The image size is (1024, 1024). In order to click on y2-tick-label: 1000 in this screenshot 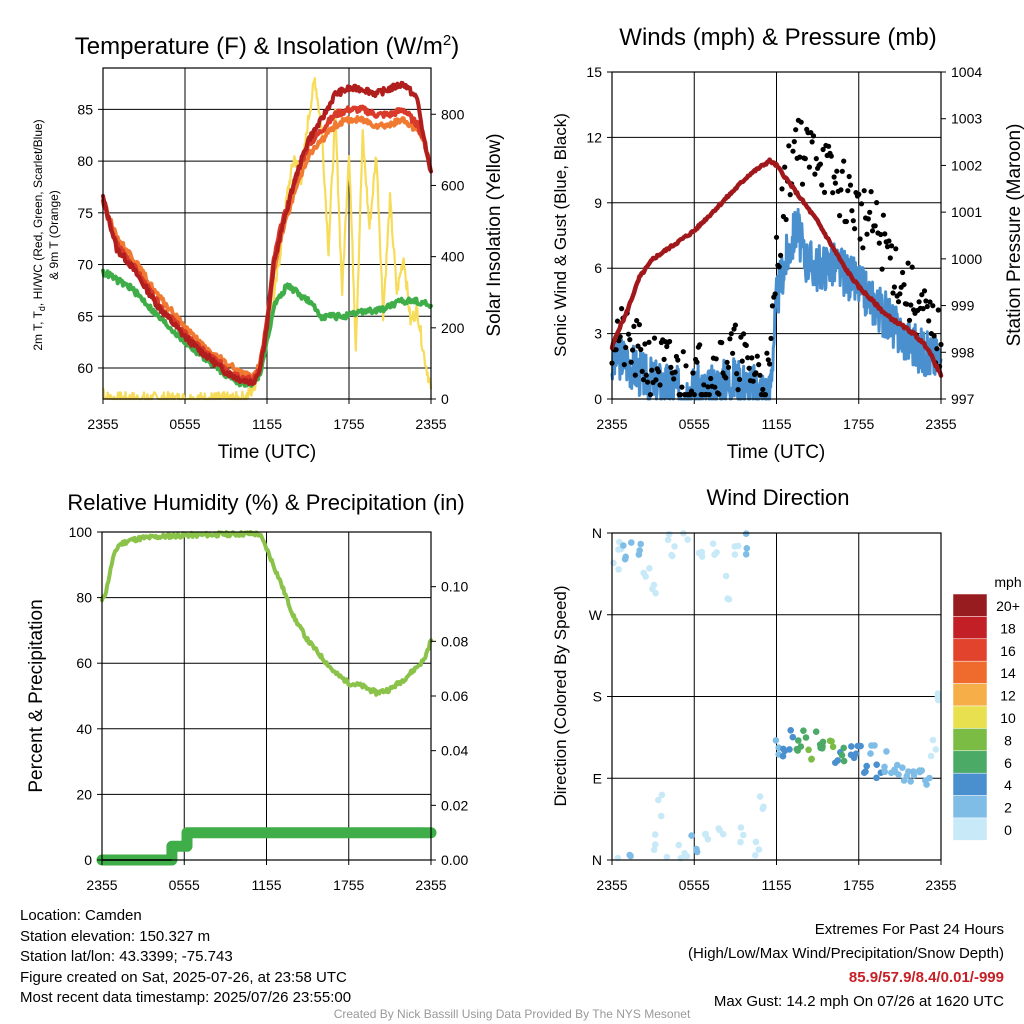, I will do `click(966, 259)`.